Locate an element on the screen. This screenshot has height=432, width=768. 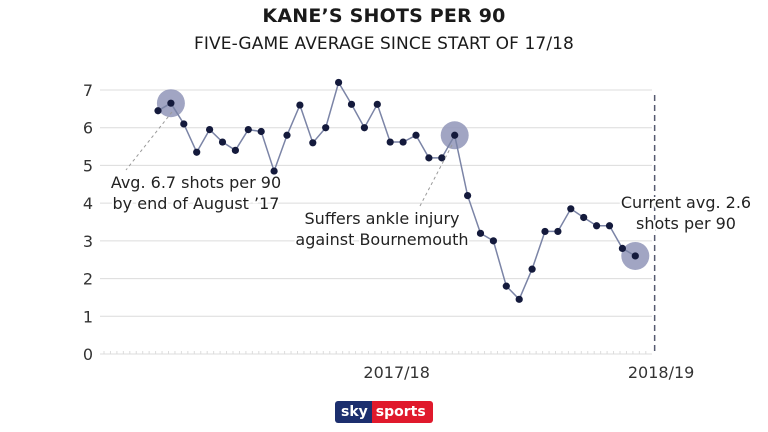
annotation-text: shots per 90 is located at coordinates (686, 223).